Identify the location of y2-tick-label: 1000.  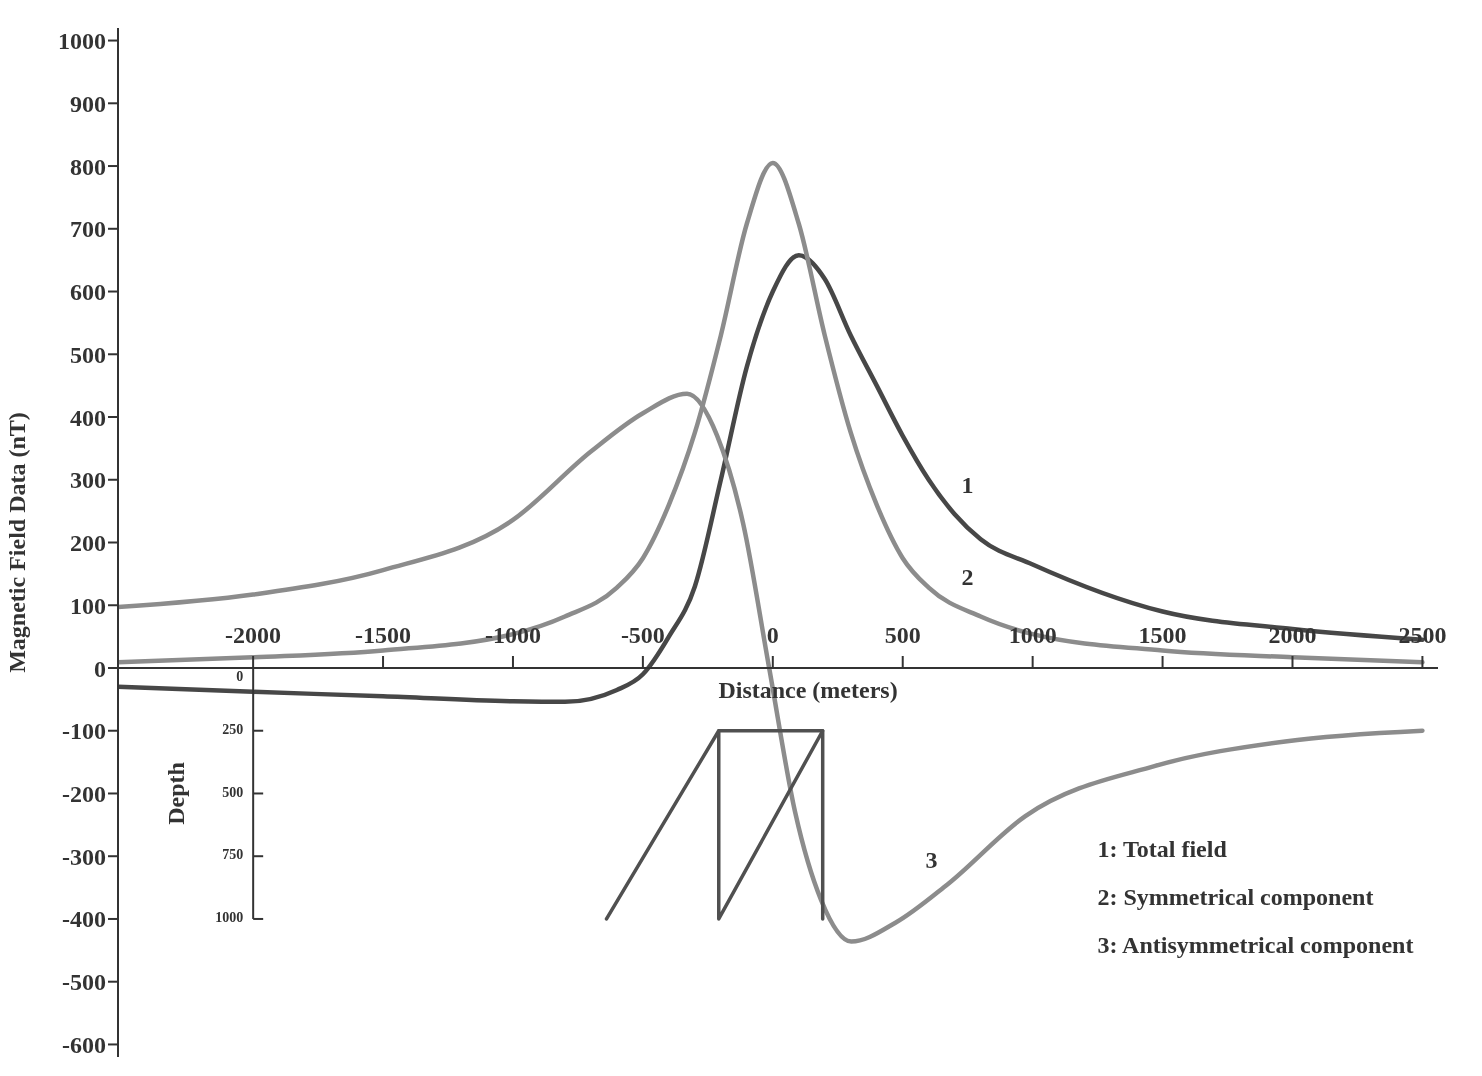
(229, 918).